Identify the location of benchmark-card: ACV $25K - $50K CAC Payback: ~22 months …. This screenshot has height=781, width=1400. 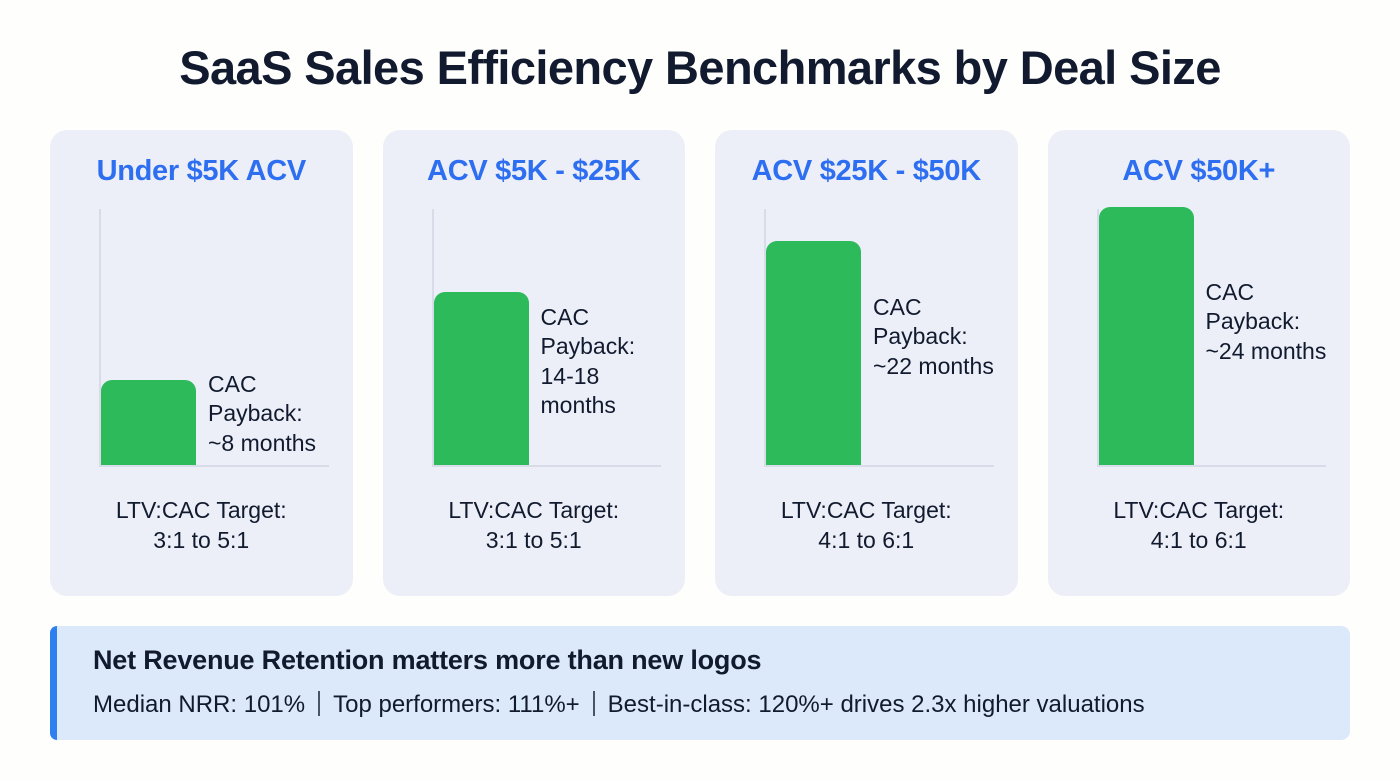
(866, 362).